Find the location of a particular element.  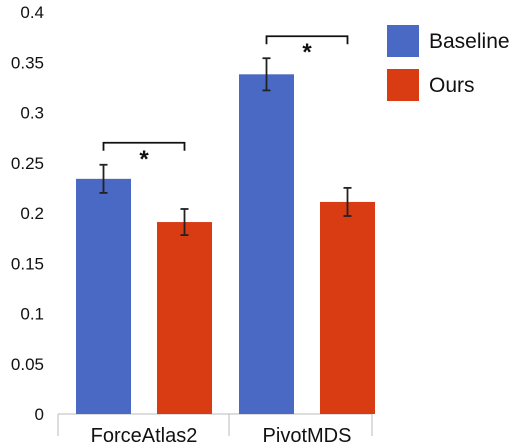

y-tick-label: 0.4 is located at coordinates (32, 12).